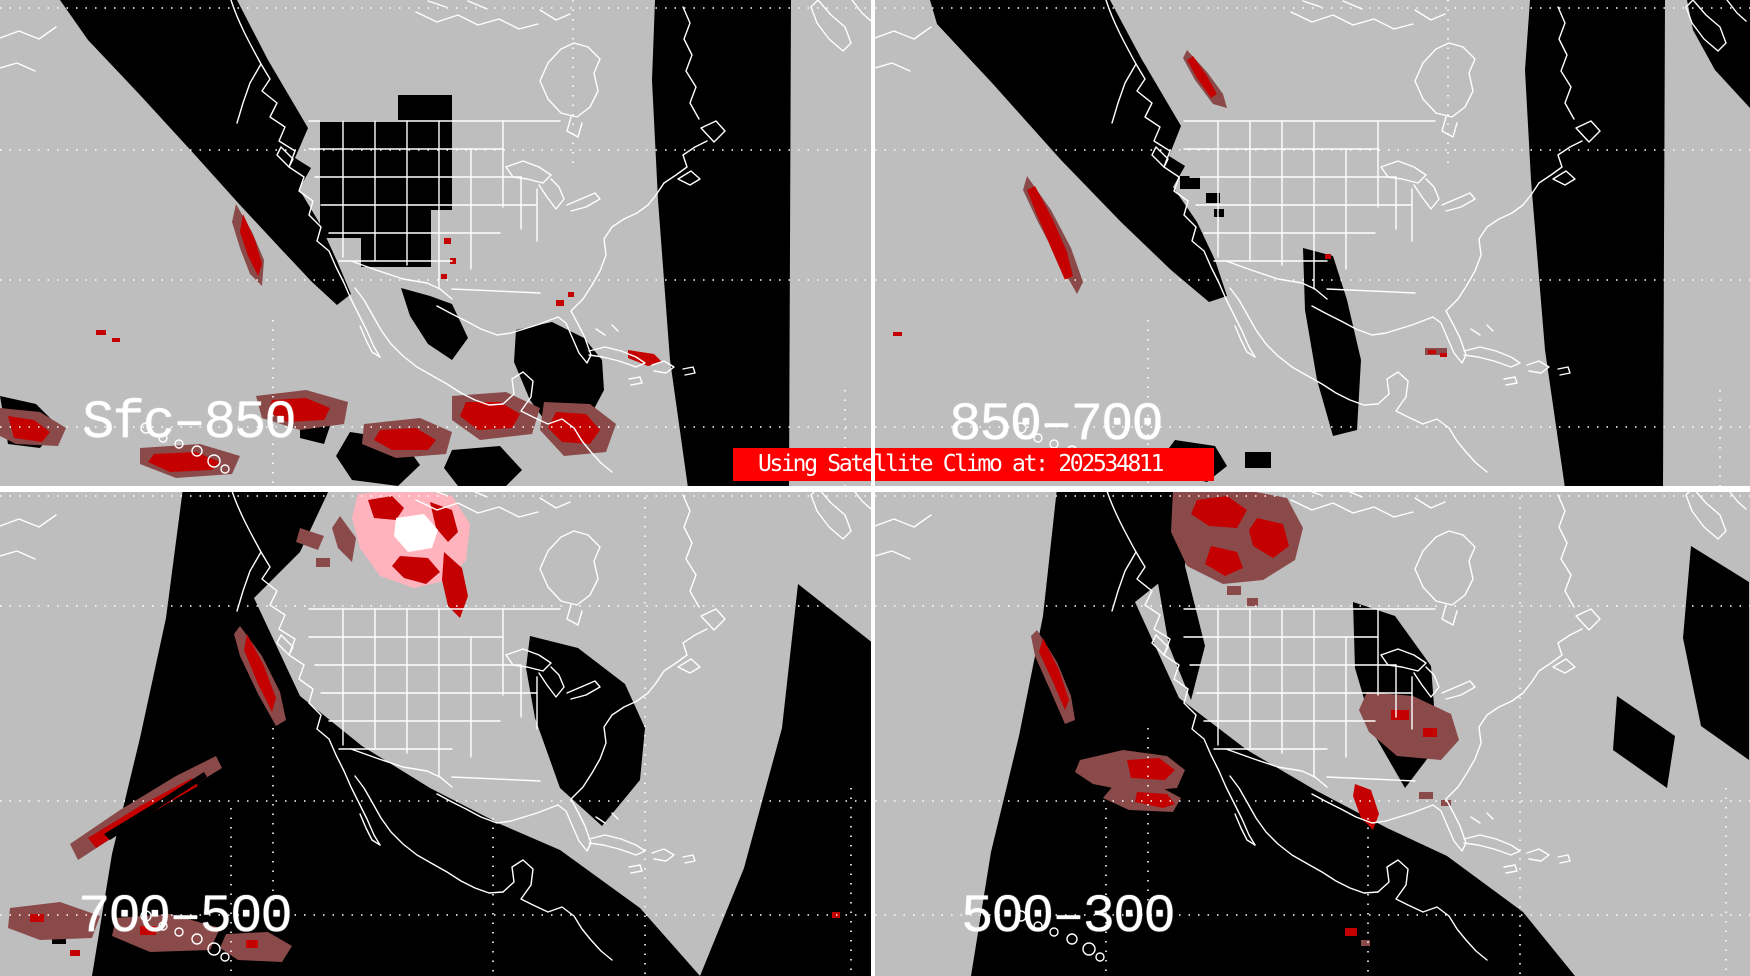 The height and width of the screenshot is (976, 1750). I want to click on panel-label-sfc-850: Sfc–850, so click(189, 423).